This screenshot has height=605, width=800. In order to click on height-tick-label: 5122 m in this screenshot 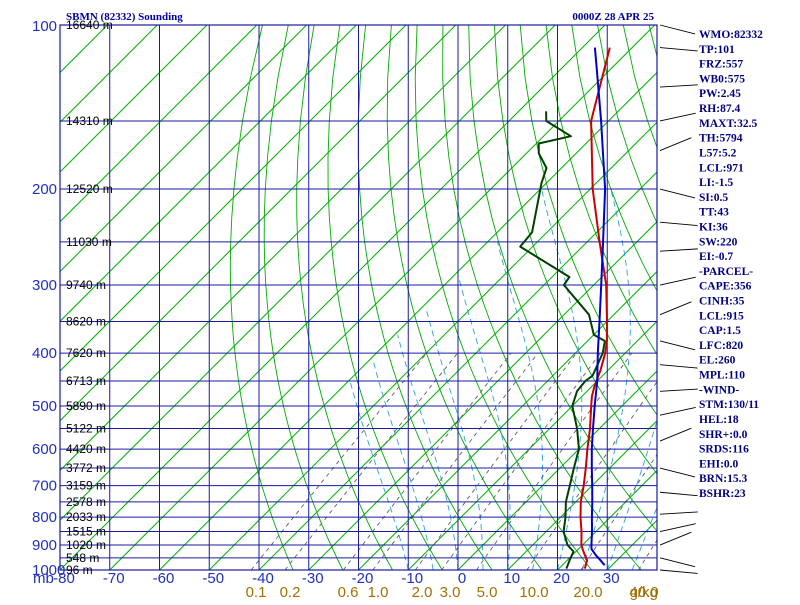, I will do `click(86, 428)`.